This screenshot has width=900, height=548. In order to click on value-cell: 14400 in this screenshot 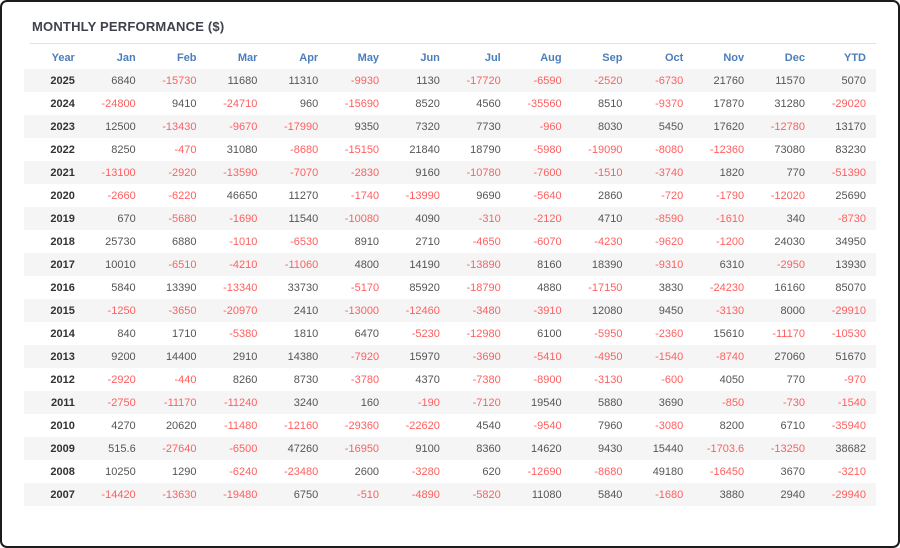, I will do `click(181, 357)`.